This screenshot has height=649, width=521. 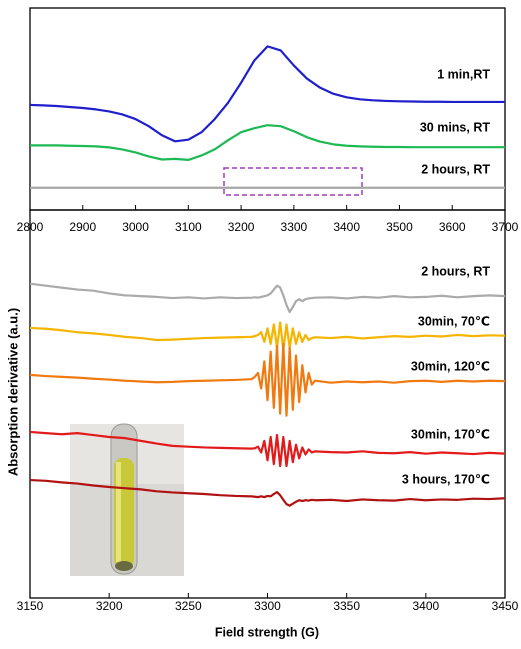 What do you see at coordinates (82, 227) in the screenshot?
I see `x-tick-label: 2900` at bounding box center [82, 227].